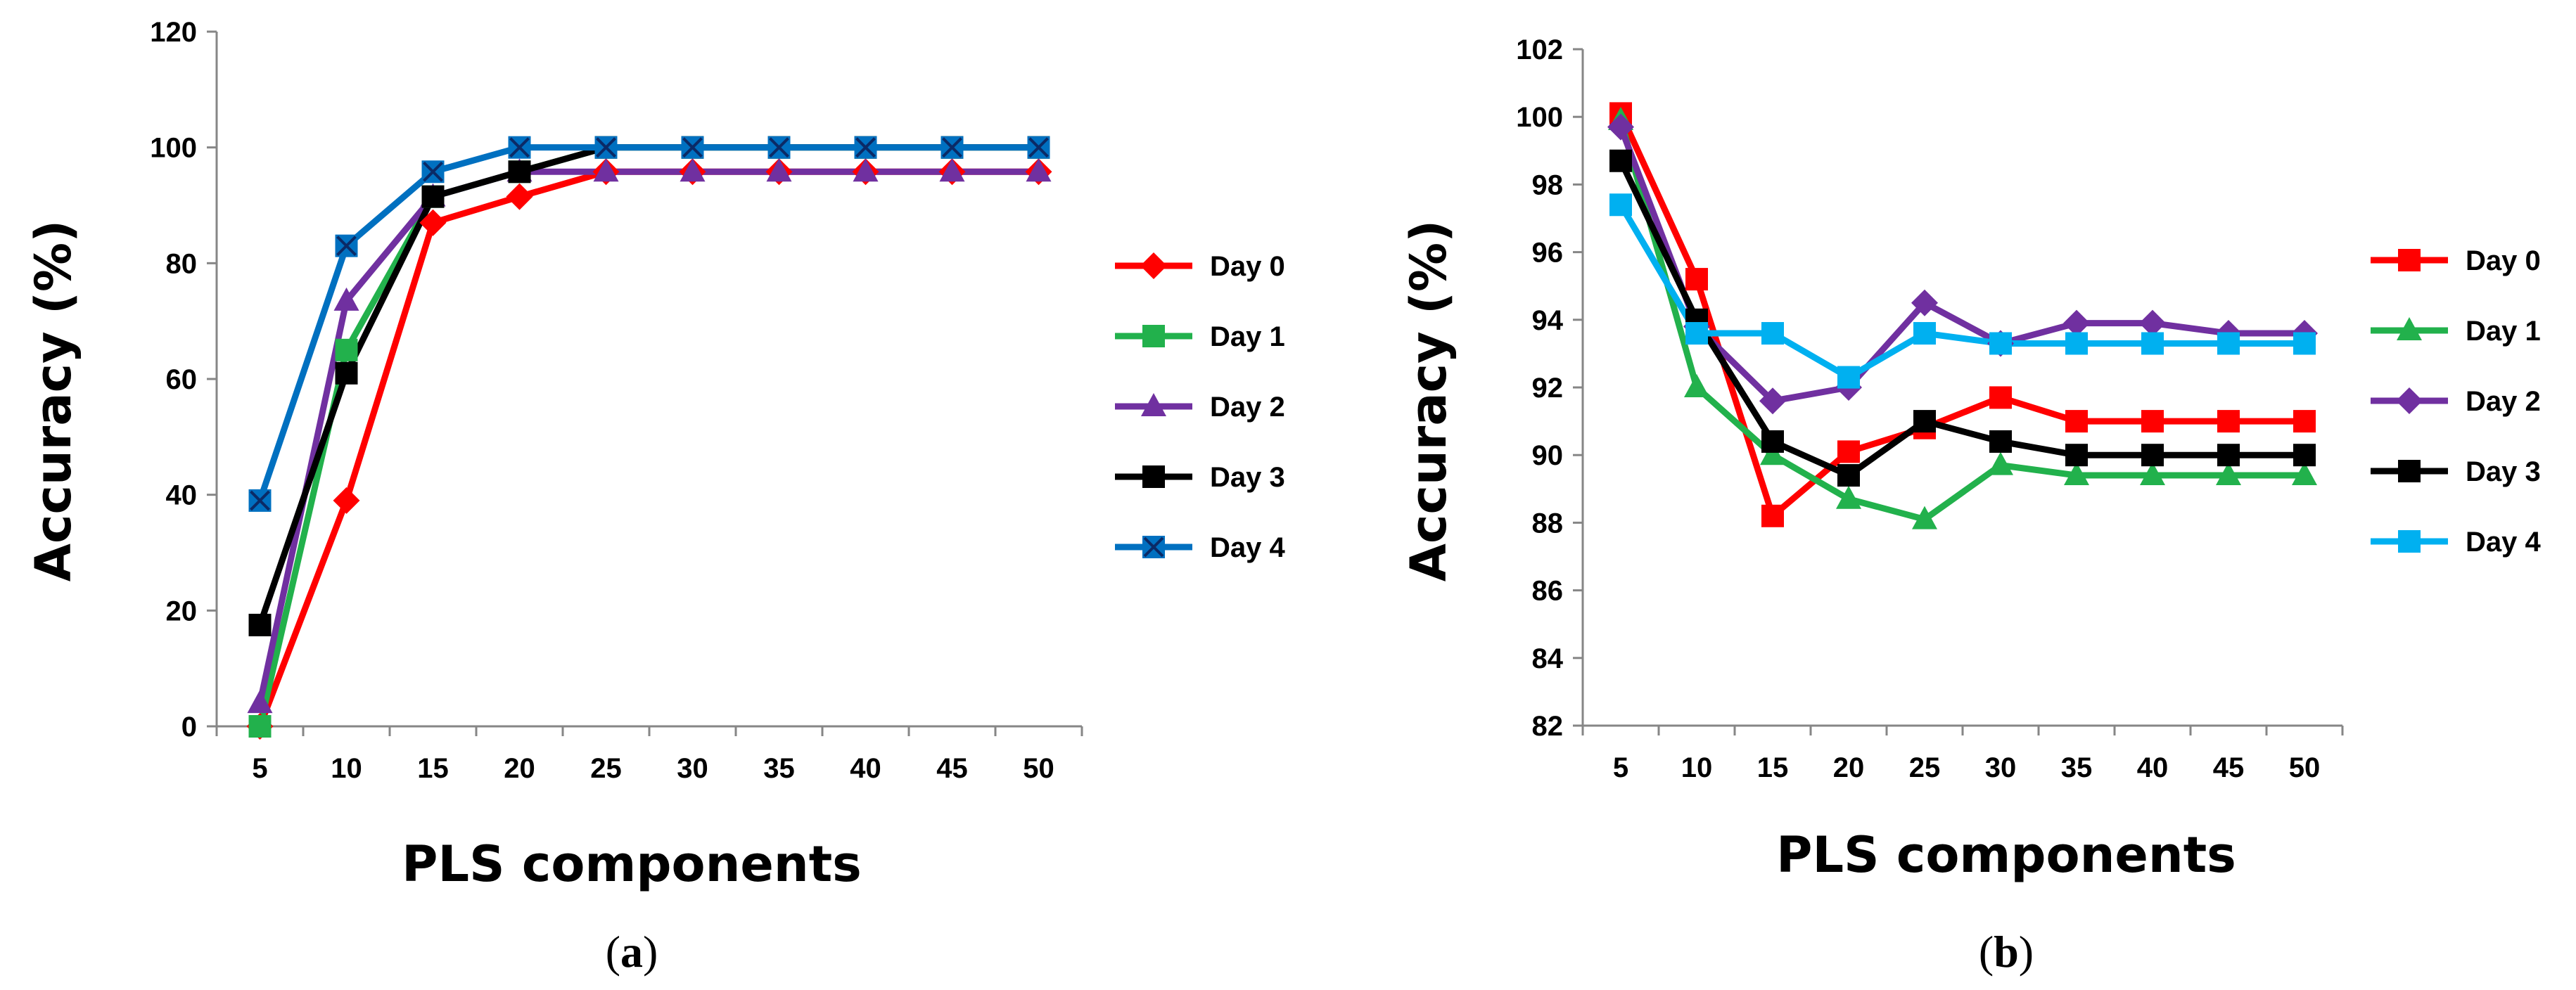 This screenshot has height=990, width=2576. I want to click on chart-b-y-tick-label: 82, so click(1548, 726).